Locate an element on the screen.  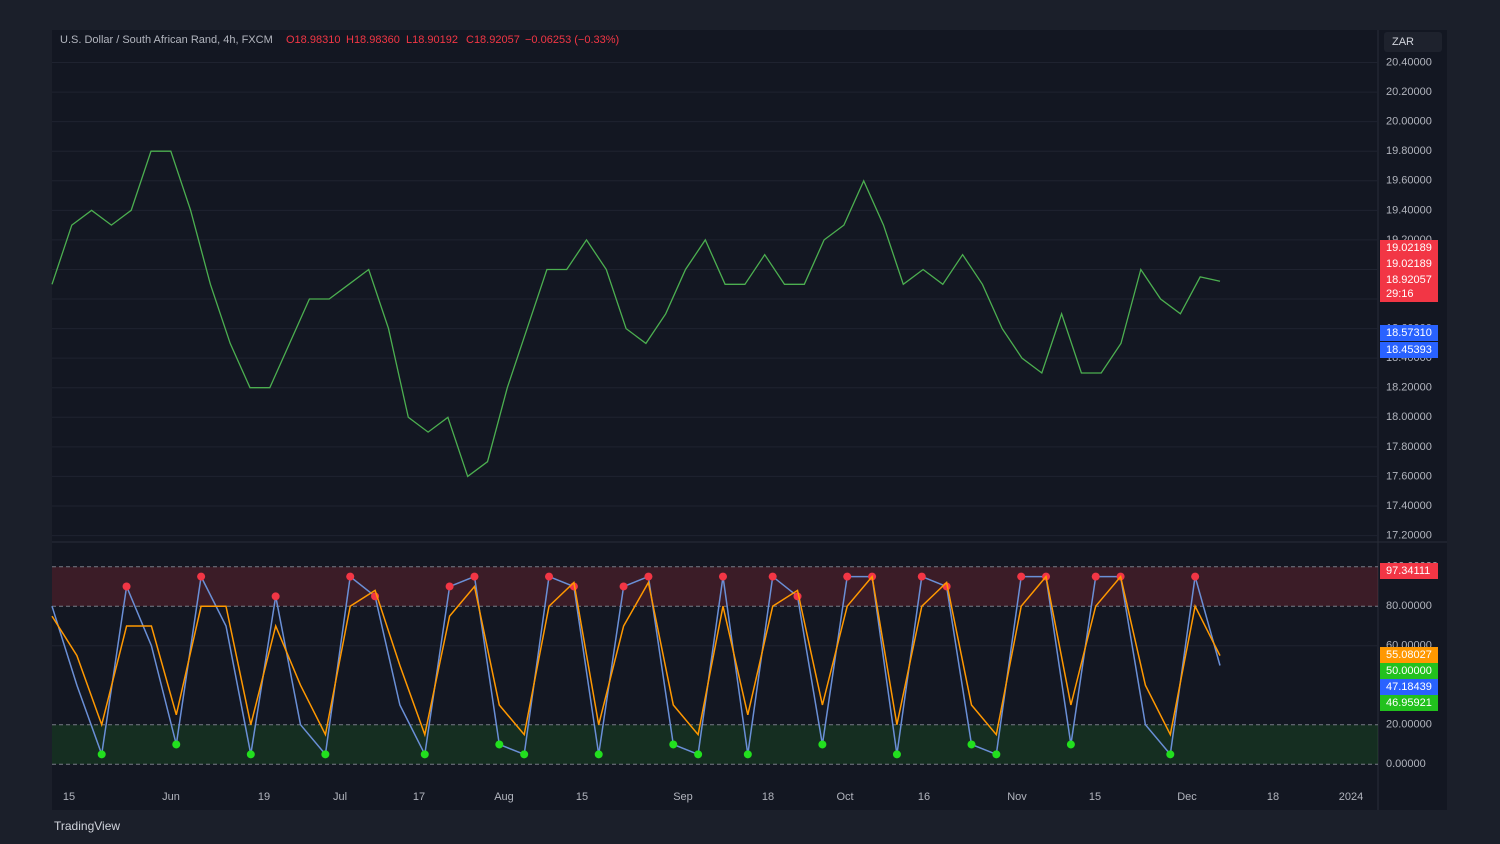
y-tick-label: 17.80000 is located at coordinates (1409, 447).